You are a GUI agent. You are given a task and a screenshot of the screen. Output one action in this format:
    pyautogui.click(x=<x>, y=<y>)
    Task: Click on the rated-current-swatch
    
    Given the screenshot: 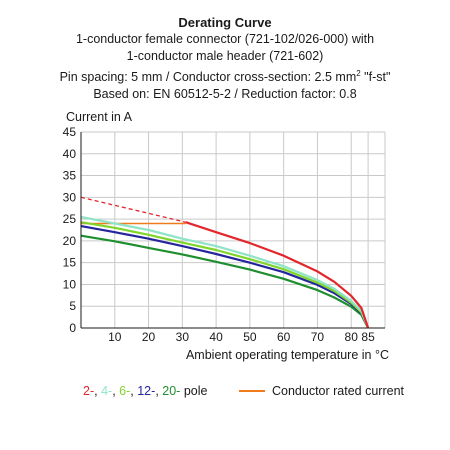 What is the action you would take?
    pyautogui.click(x=252, y=391)
    